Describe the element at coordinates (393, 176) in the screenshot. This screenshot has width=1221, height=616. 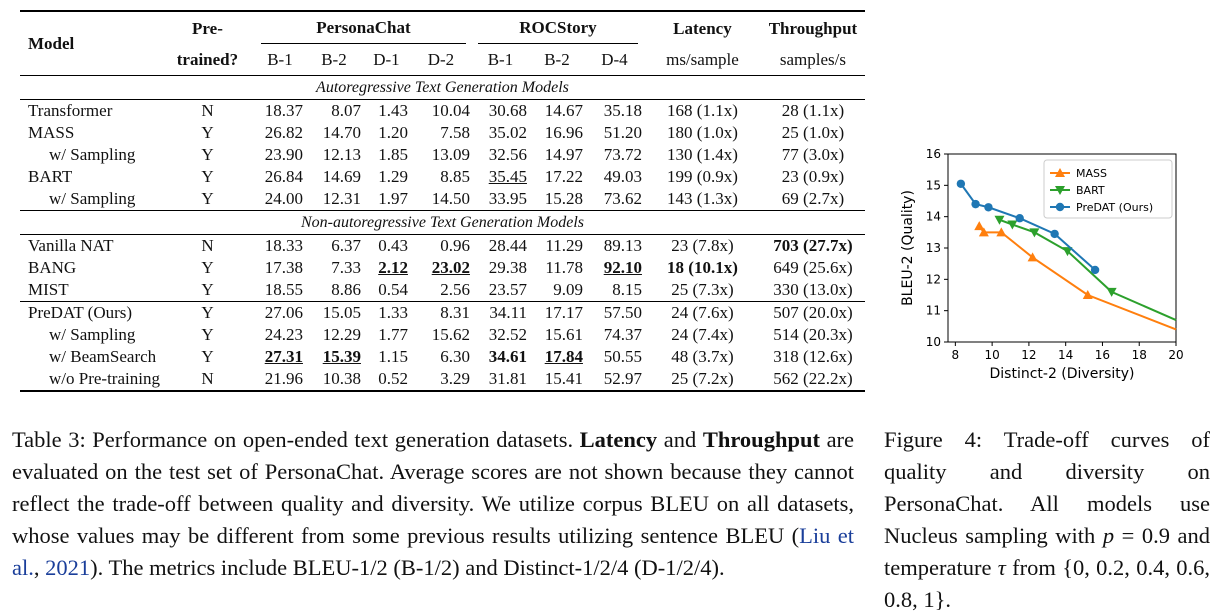
I see `metric-cell: 1.29` at that location.